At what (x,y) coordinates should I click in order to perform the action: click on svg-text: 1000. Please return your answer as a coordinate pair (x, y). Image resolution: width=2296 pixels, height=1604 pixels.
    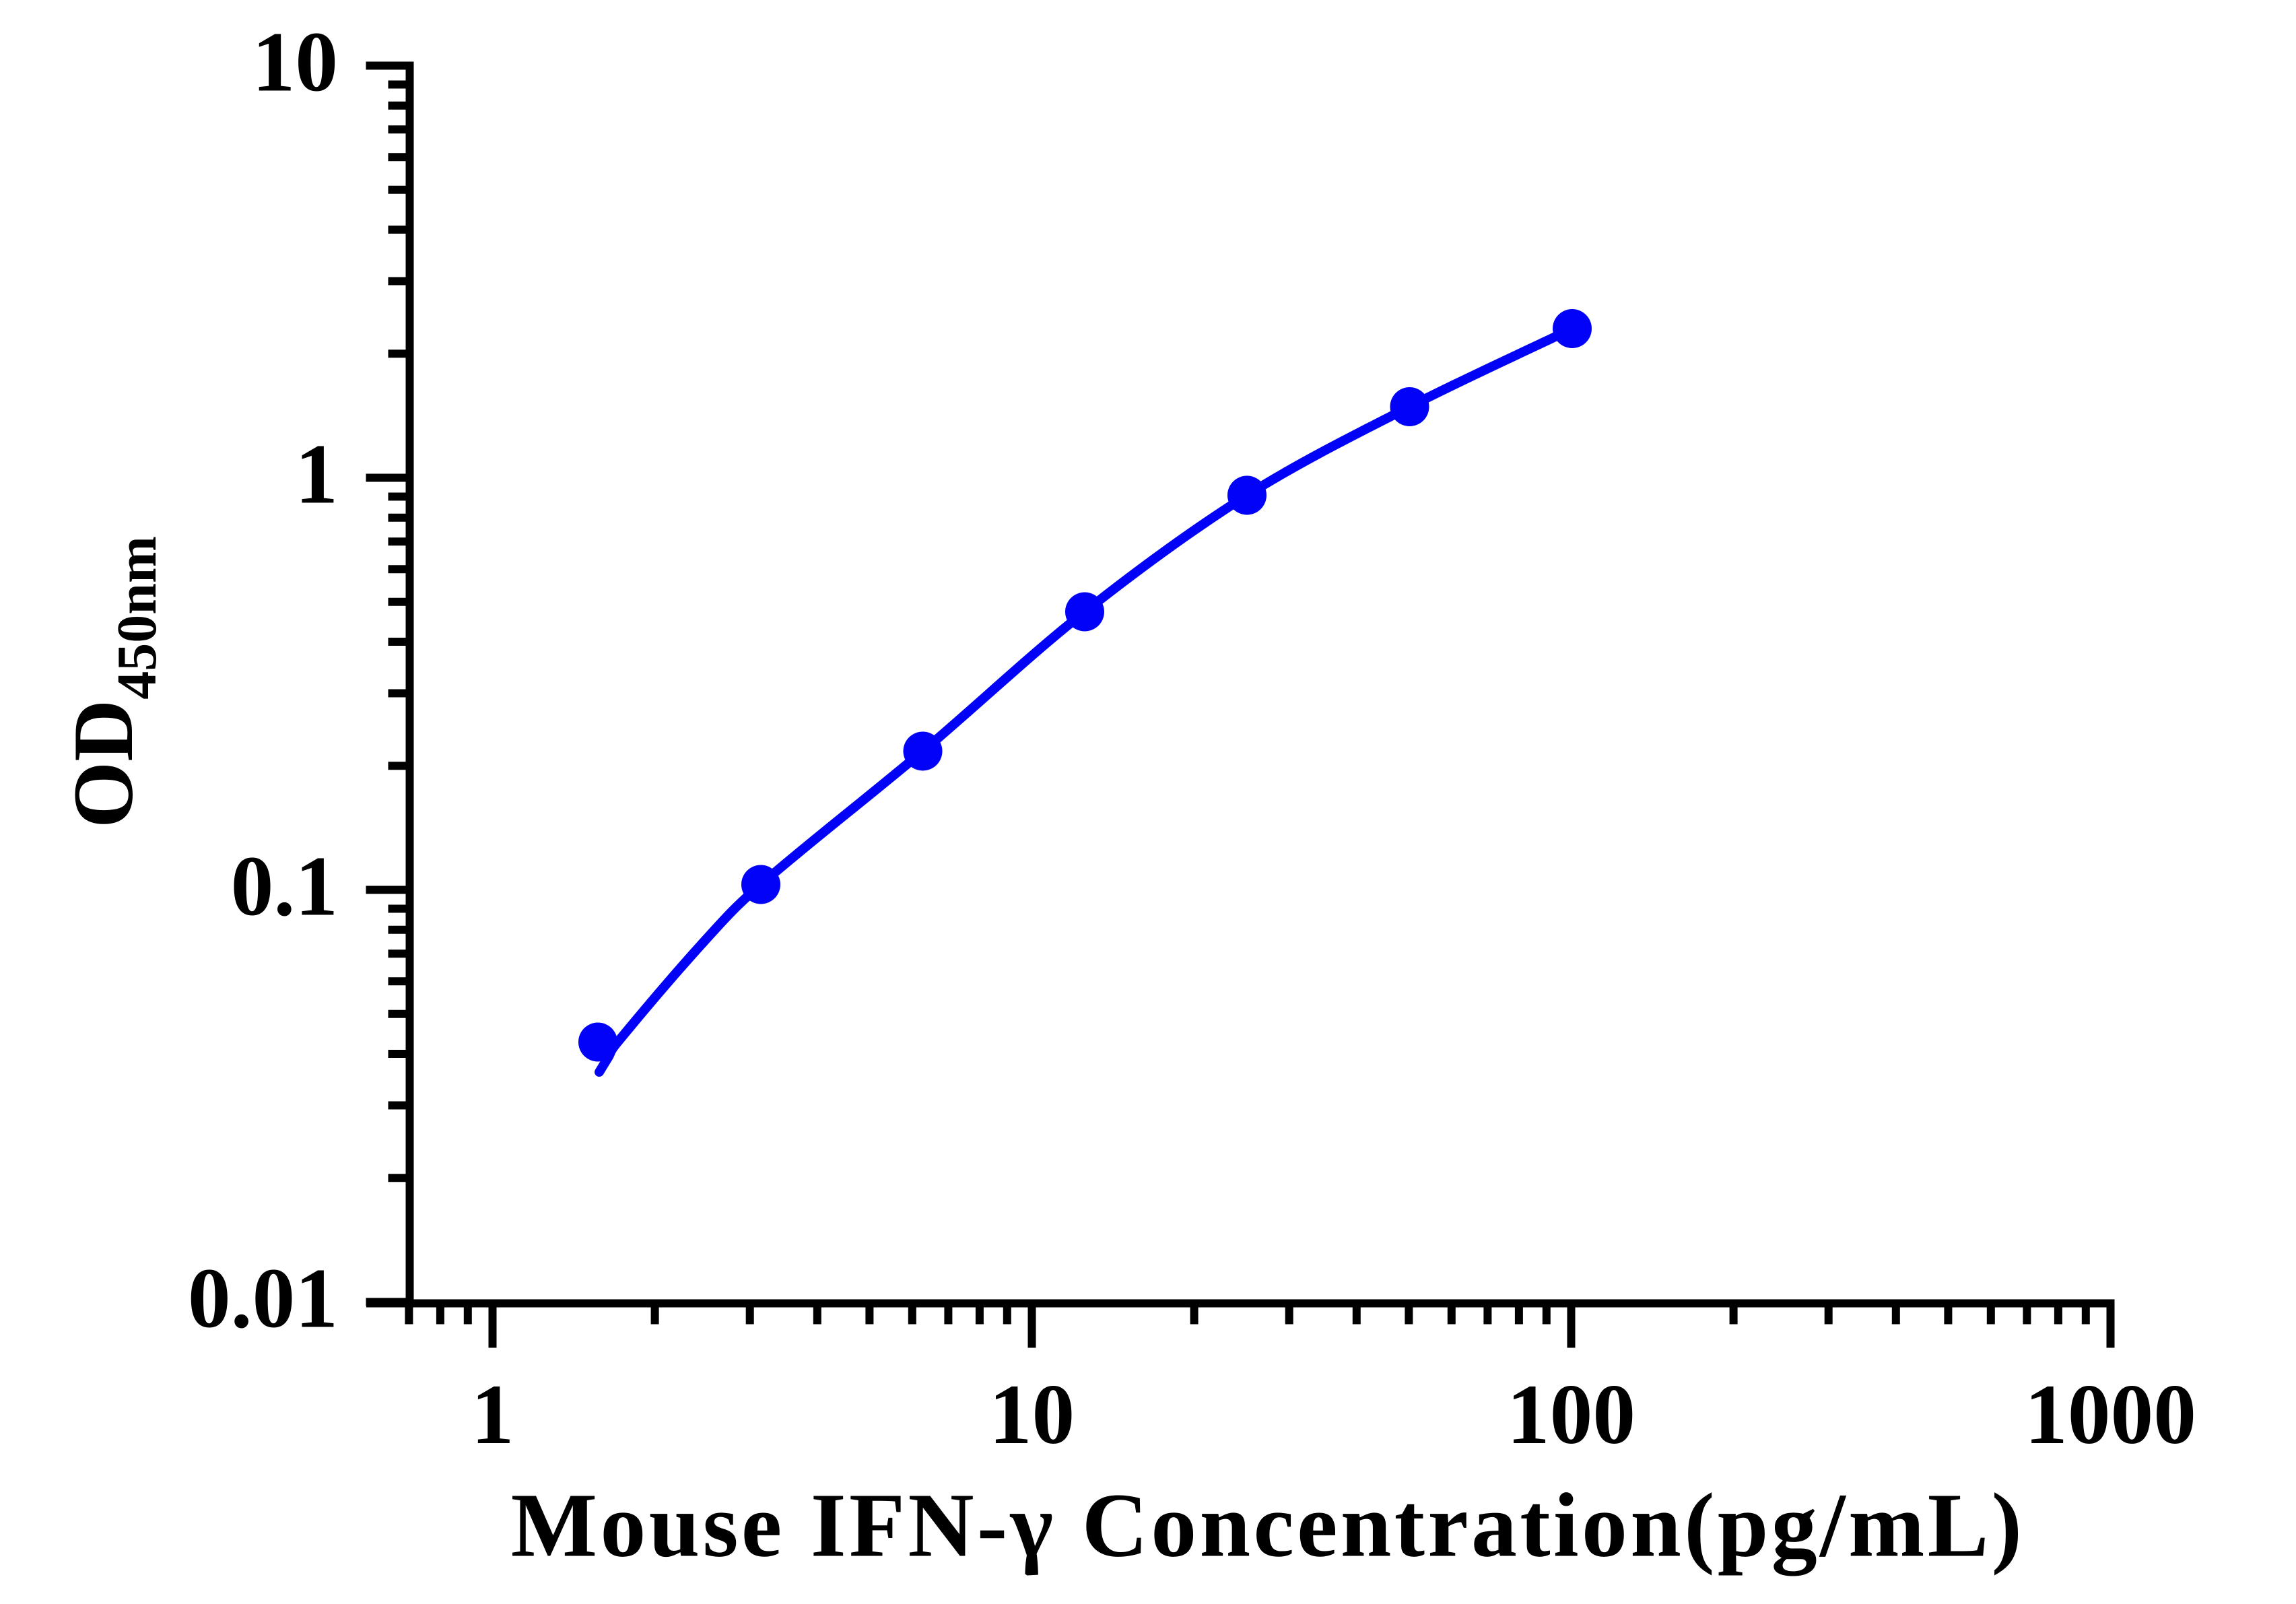
    Looking at the image, I should click on (2110, 1414).